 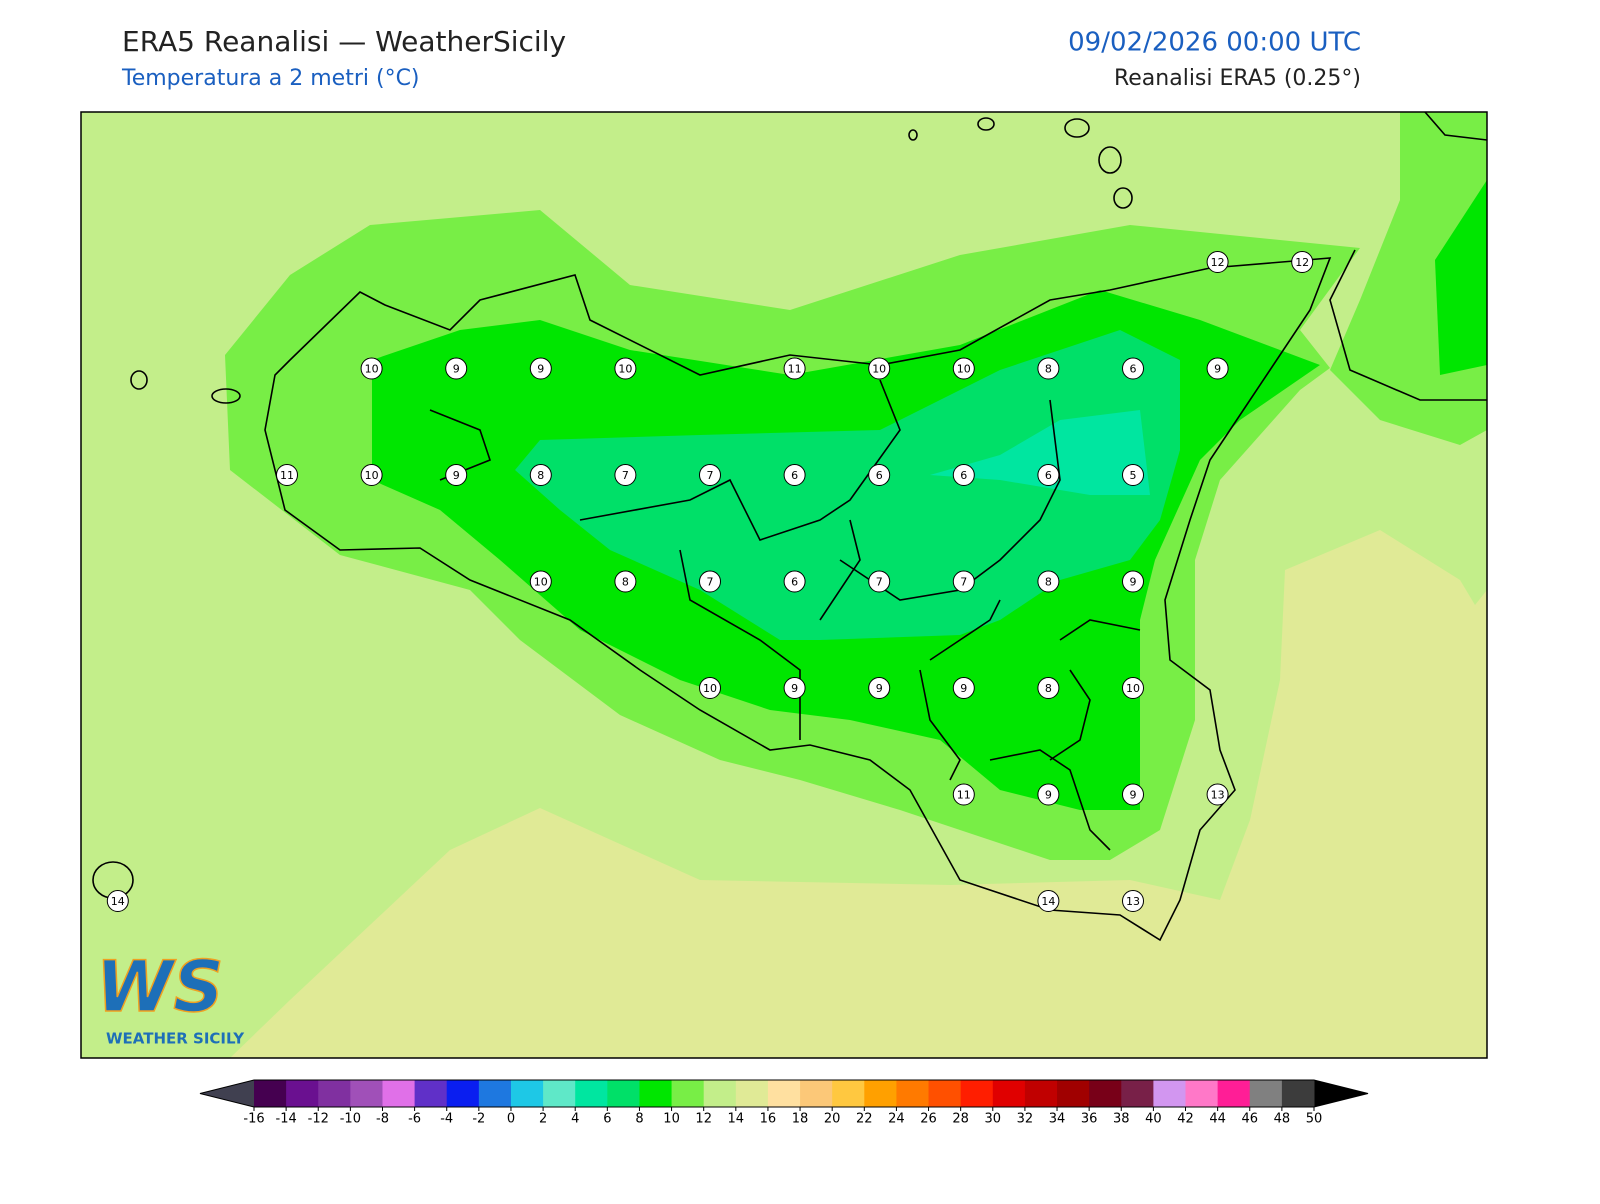 I want to click on colorbar-tick-label: 42, so click(x=1185, y=1119).